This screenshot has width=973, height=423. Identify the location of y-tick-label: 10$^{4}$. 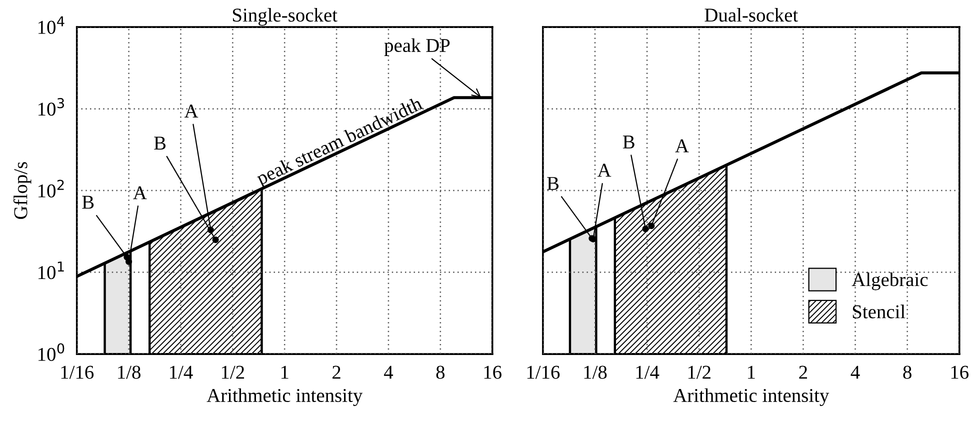
(51, 25).